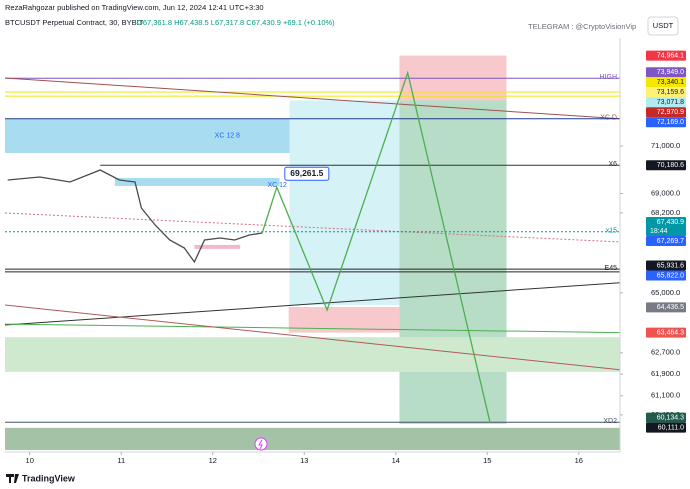 The image size is (690, 489). Describe the element at coordinates (670, 241) in the screenshot. I see `price-label: 67,269.7` at that location.